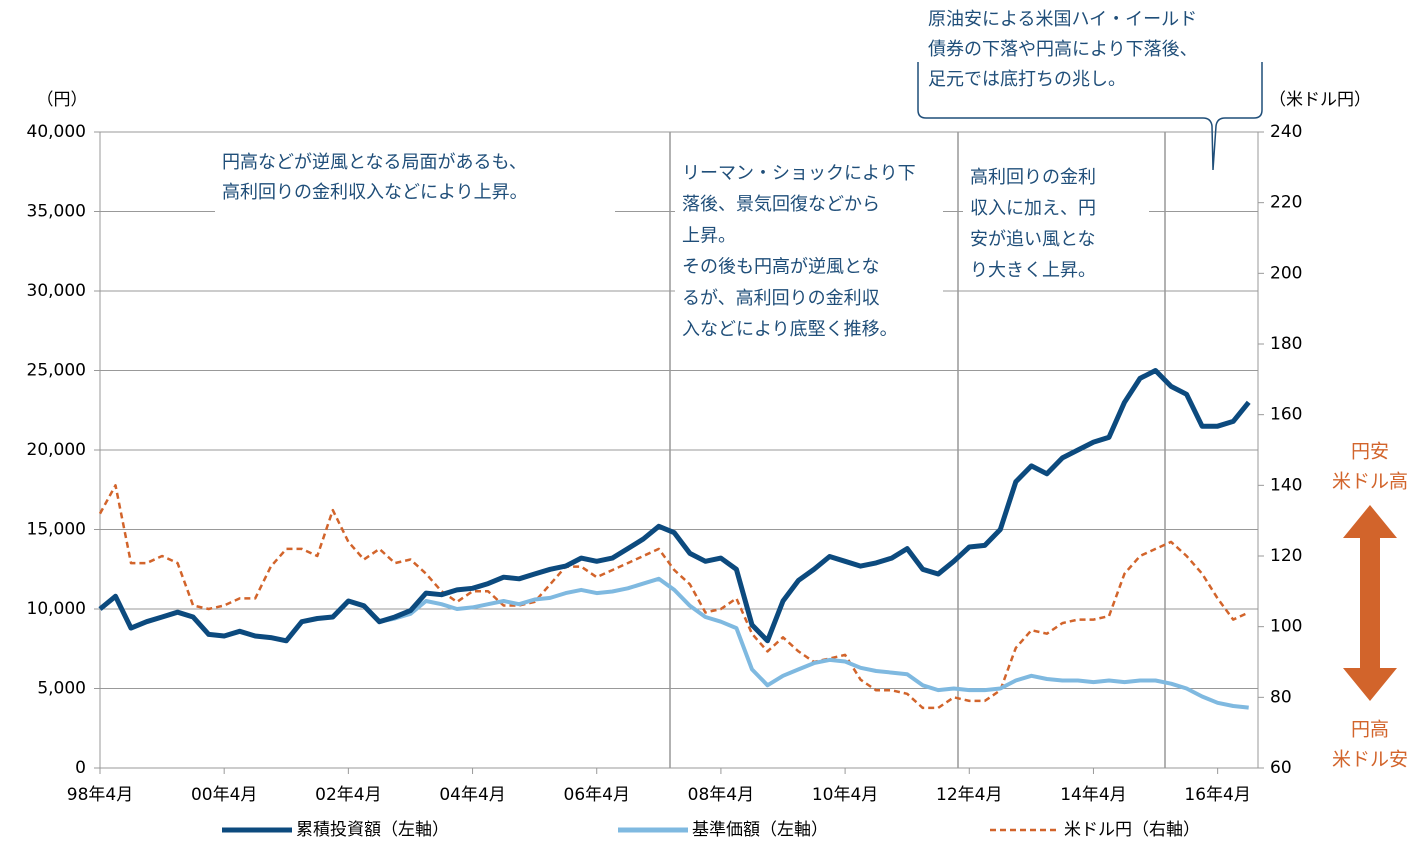 Image resolution: width=1424 pixels, height=866 pixels. What do you see at coordinates (1033, 270) in the screenshot?
I see `annotation: り大きく上昇。` at bounding box center [1033, 270].